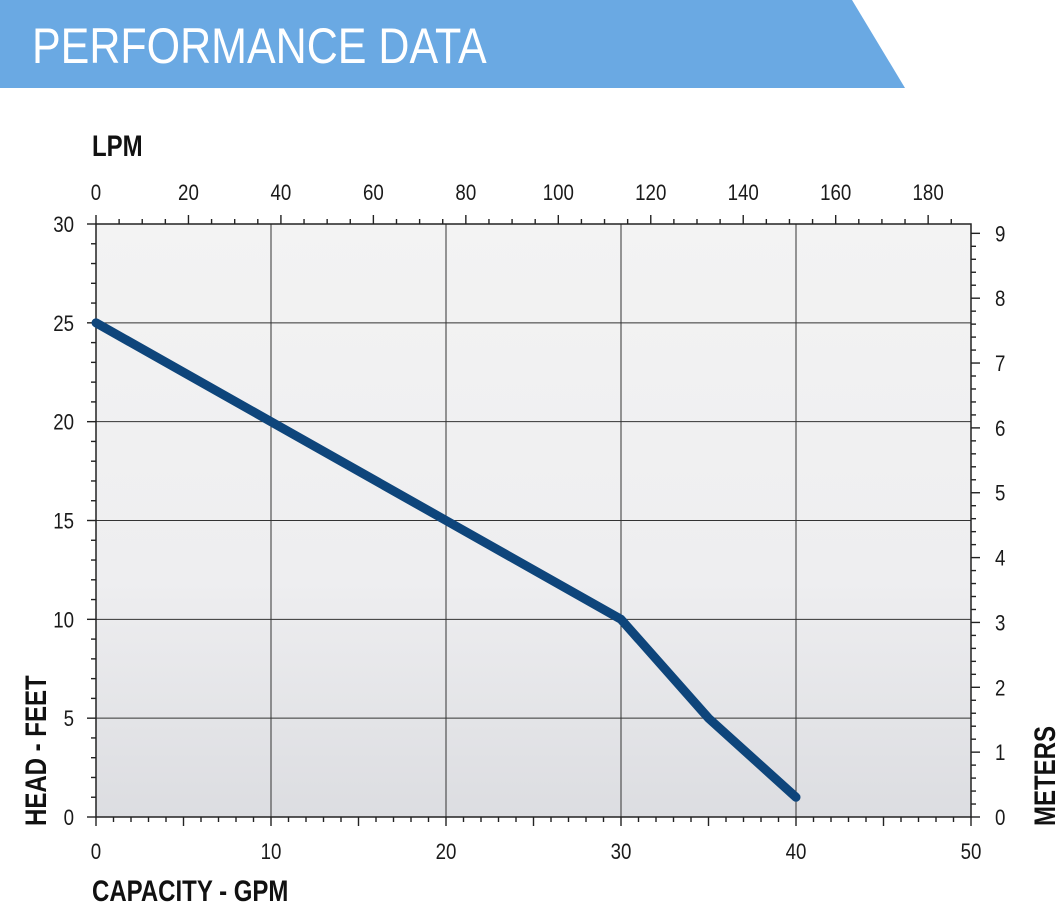 The height and width of the screenshot is (907, 1057). What do you see at coordinates (1000, 754) in the screenshot?
I see `y2-tick-label: 1` at bounding box center [1000, 754].